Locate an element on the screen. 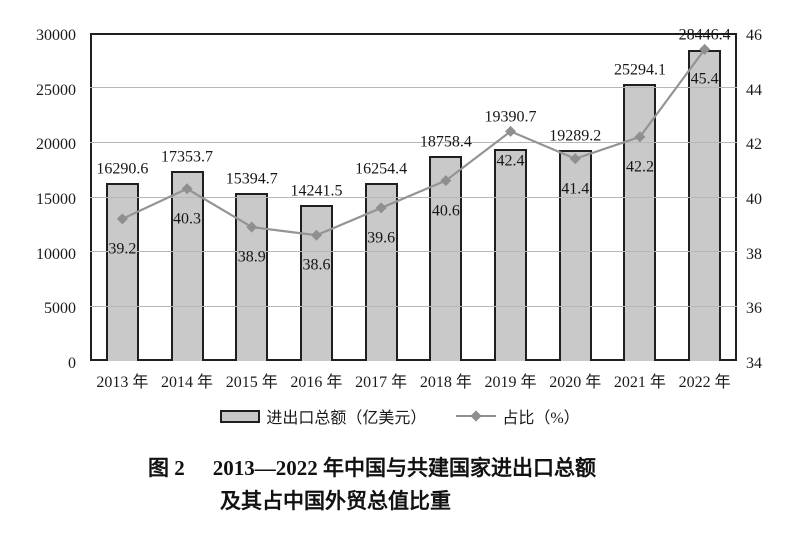  x-axis-category-label: 2018 年 is located at coordinates (445, 382).